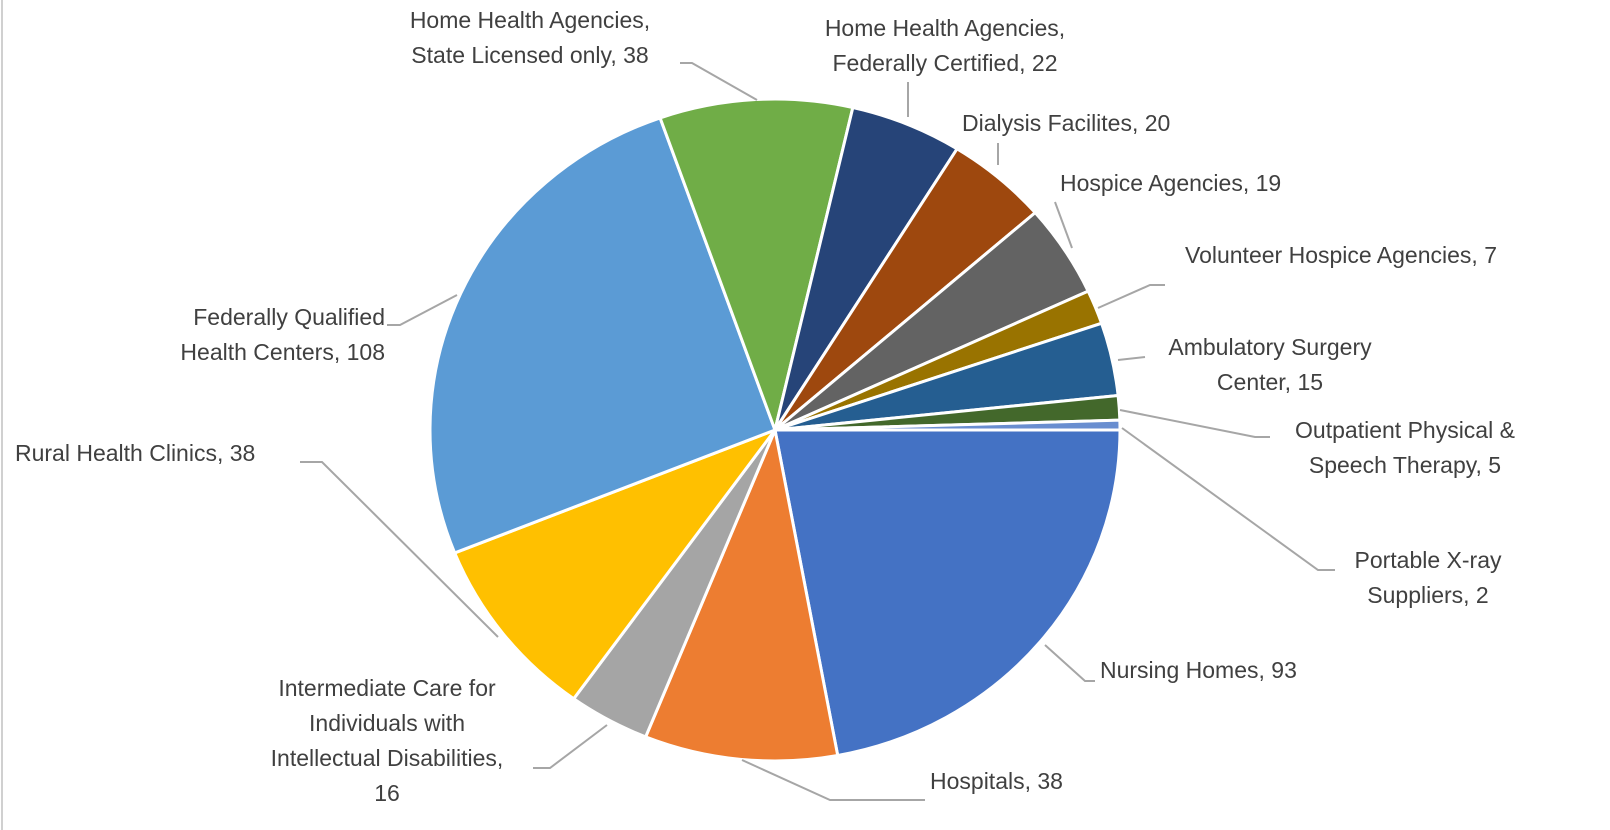 The width and height of the screenshot is (1610, 830). Describe the element at coordinates (945, 63) in the screenshot. I see `data-label: Federally Certified, 22` at that location.